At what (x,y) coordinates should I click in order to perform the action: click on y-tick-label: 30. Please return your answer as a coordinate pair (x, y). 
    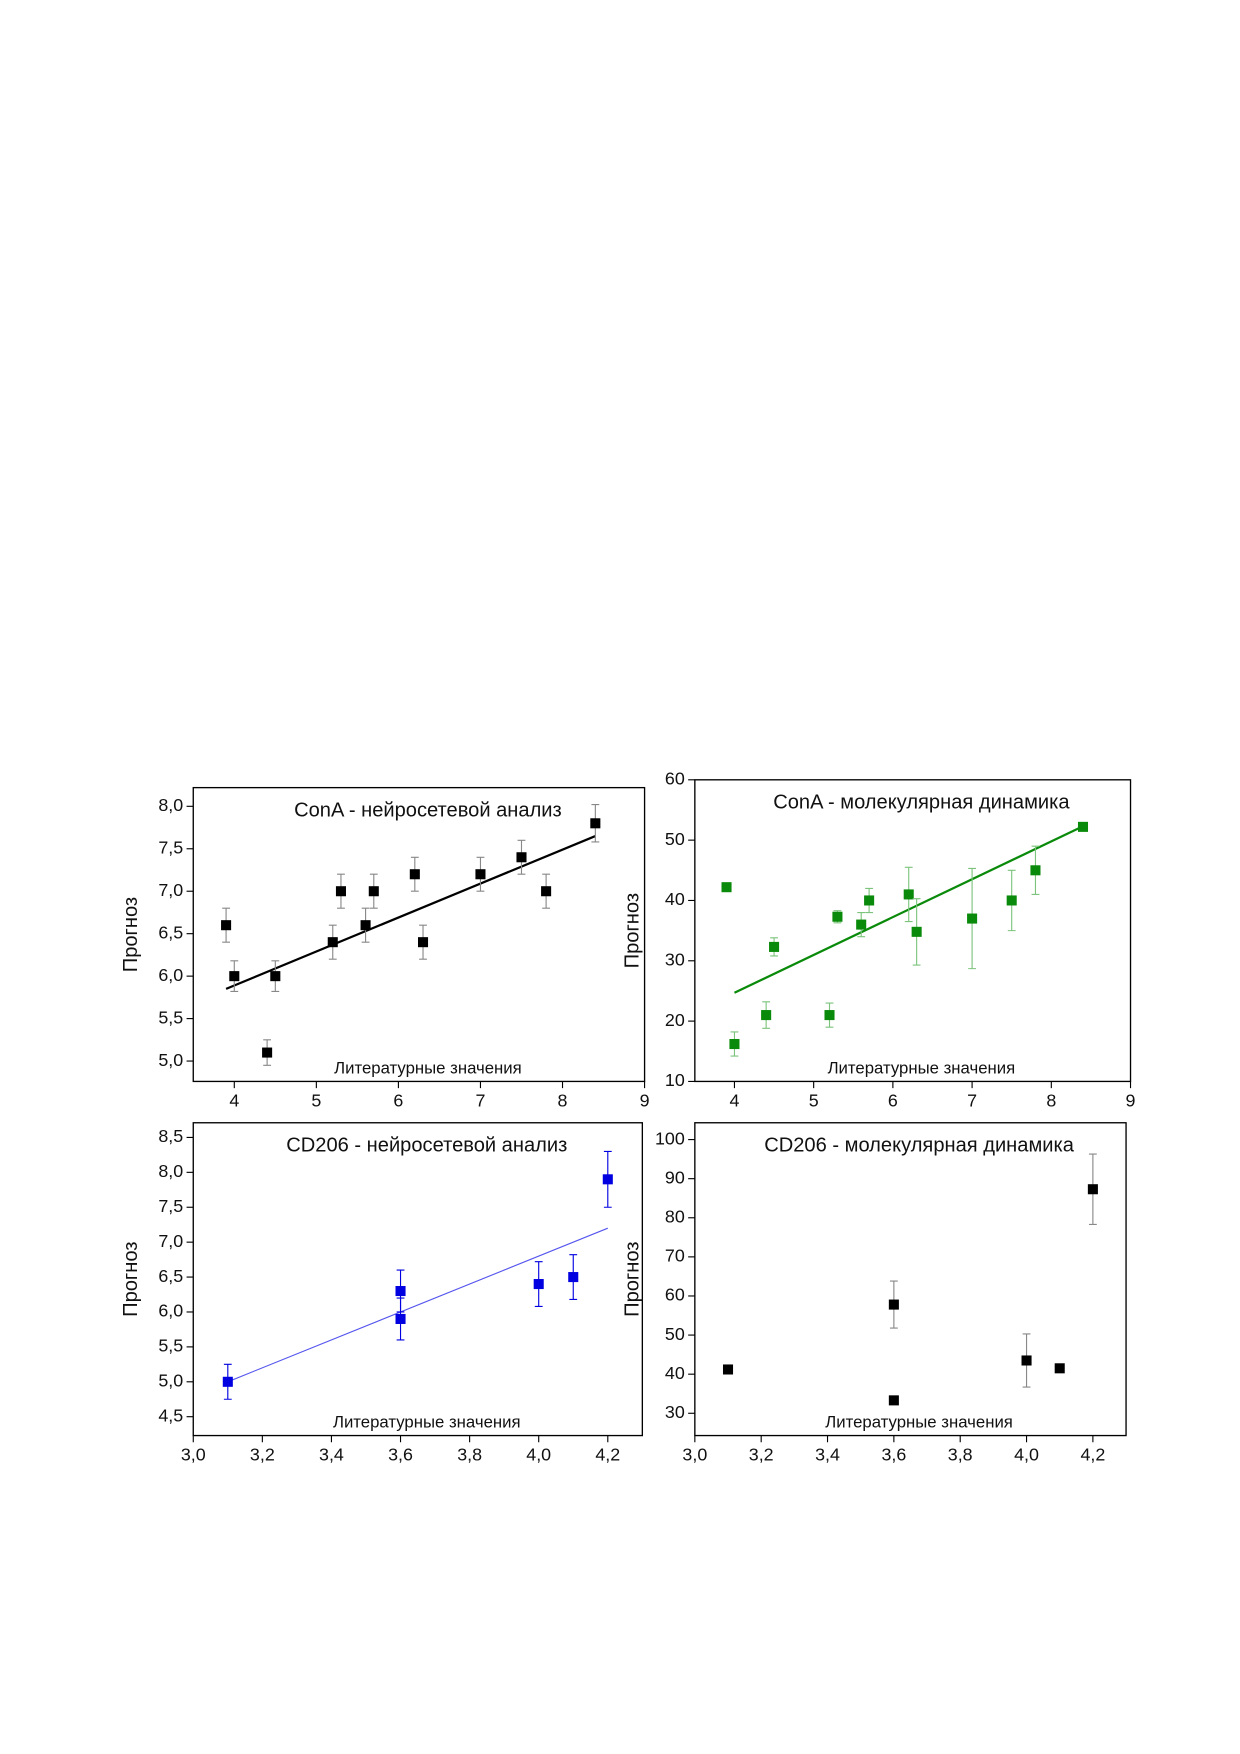
    Looking at the image, I should click on (675, 1412).